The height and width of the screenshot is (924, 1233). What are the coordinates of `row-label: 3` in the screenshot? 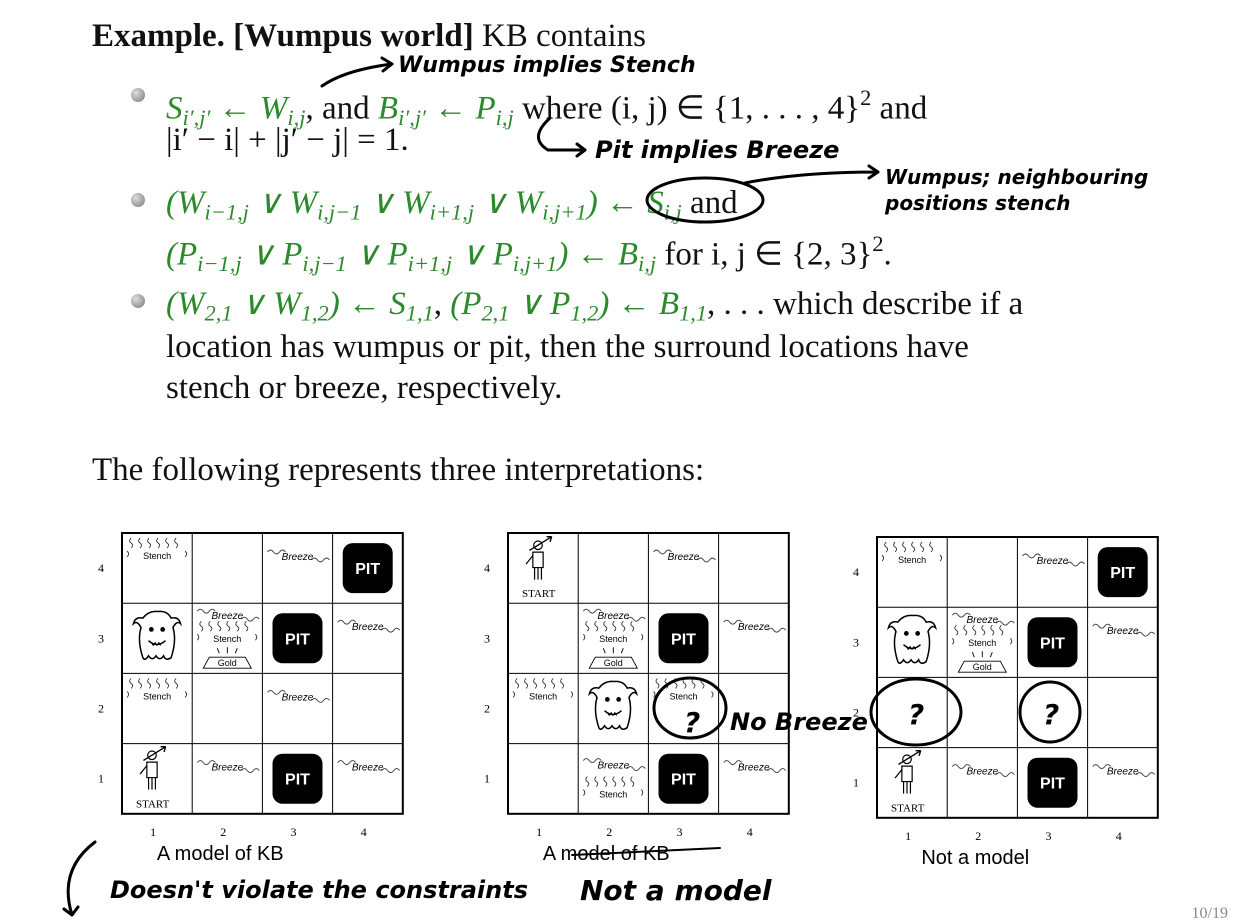 It's located at (856, 642).